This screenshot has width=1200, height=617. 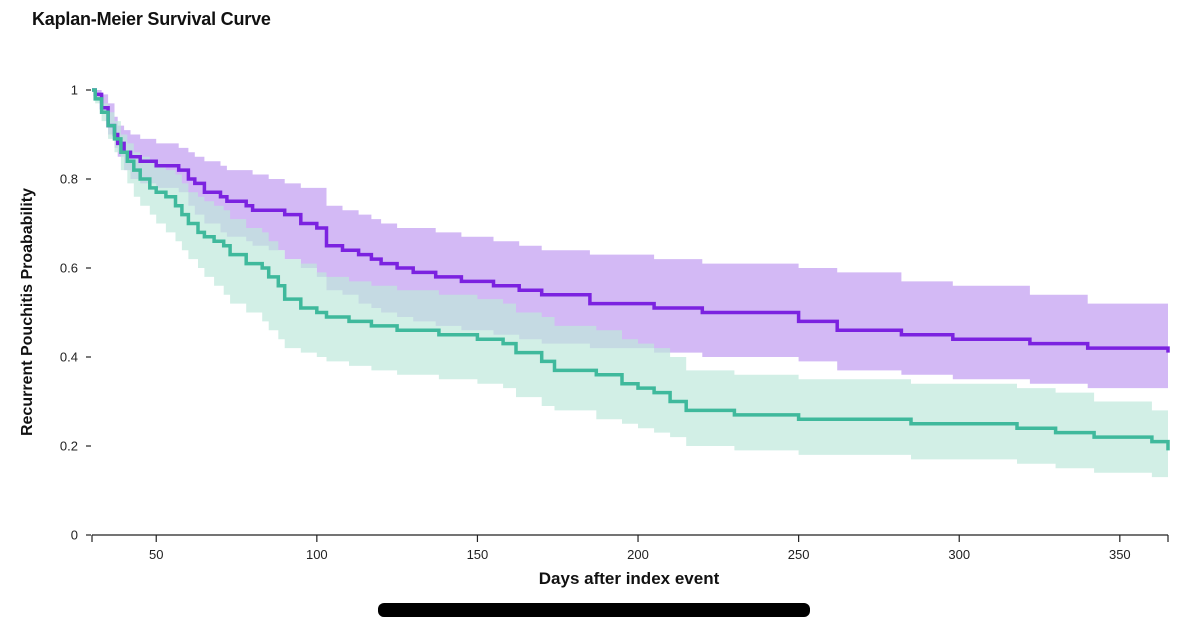 What do you see at coordinates (151, 19) in the screenshot?
I see `chart-title: Kaplan-Meier Survival Curve` at bounding box center [151, 19].